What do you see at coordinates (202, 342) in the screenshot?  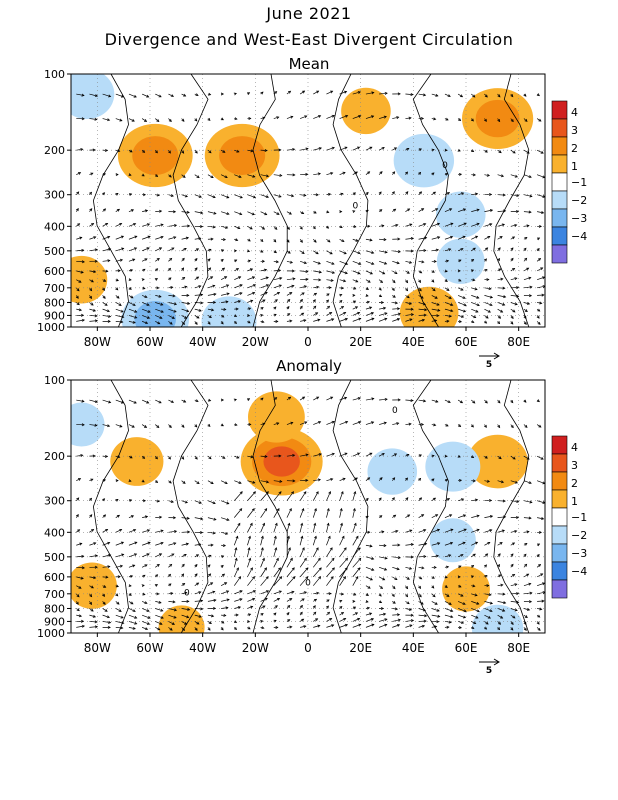 I see `x-tick-label: 40W` at bounding box center [202, 342].